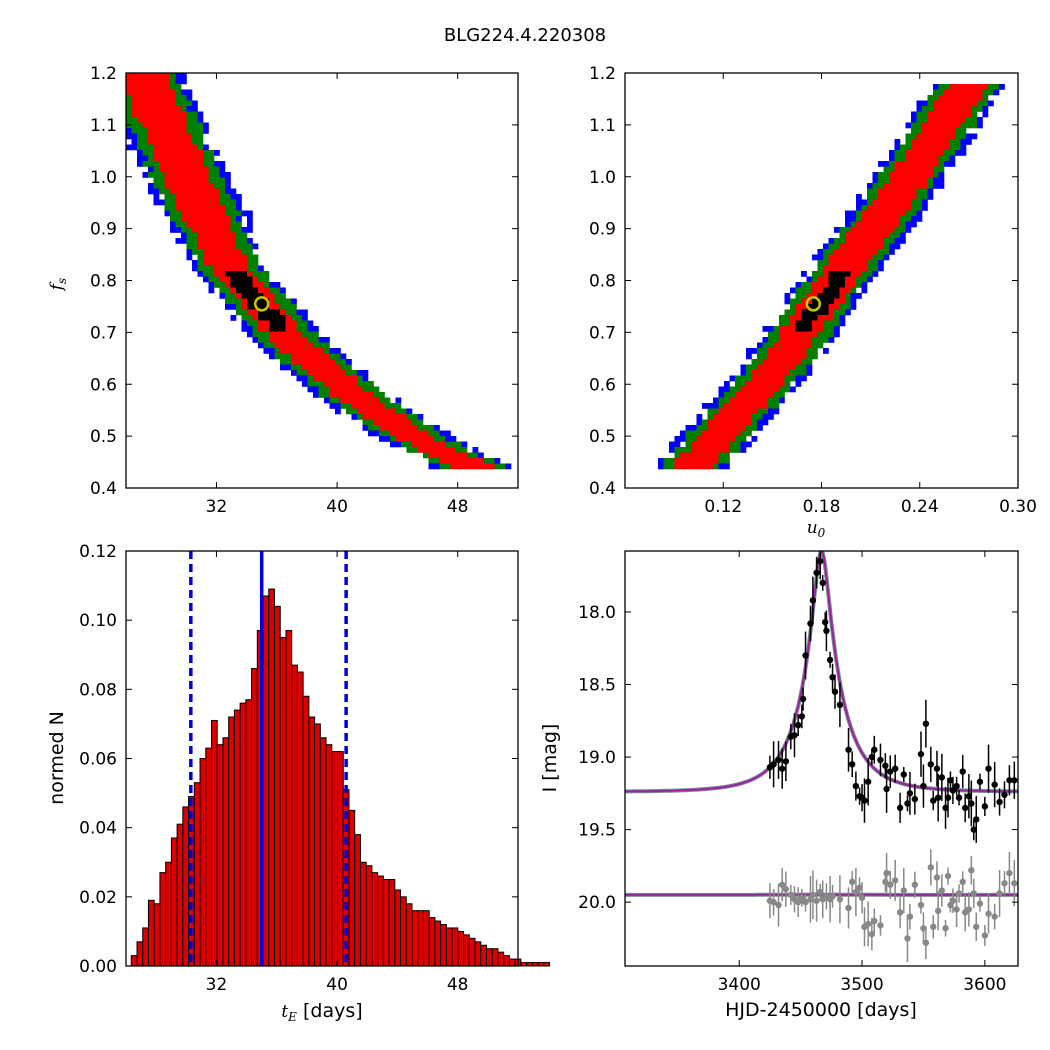  Describe the element at coordinates (597, 613) in the screenshot. I see `y-tick-label: 18.0` at that location.